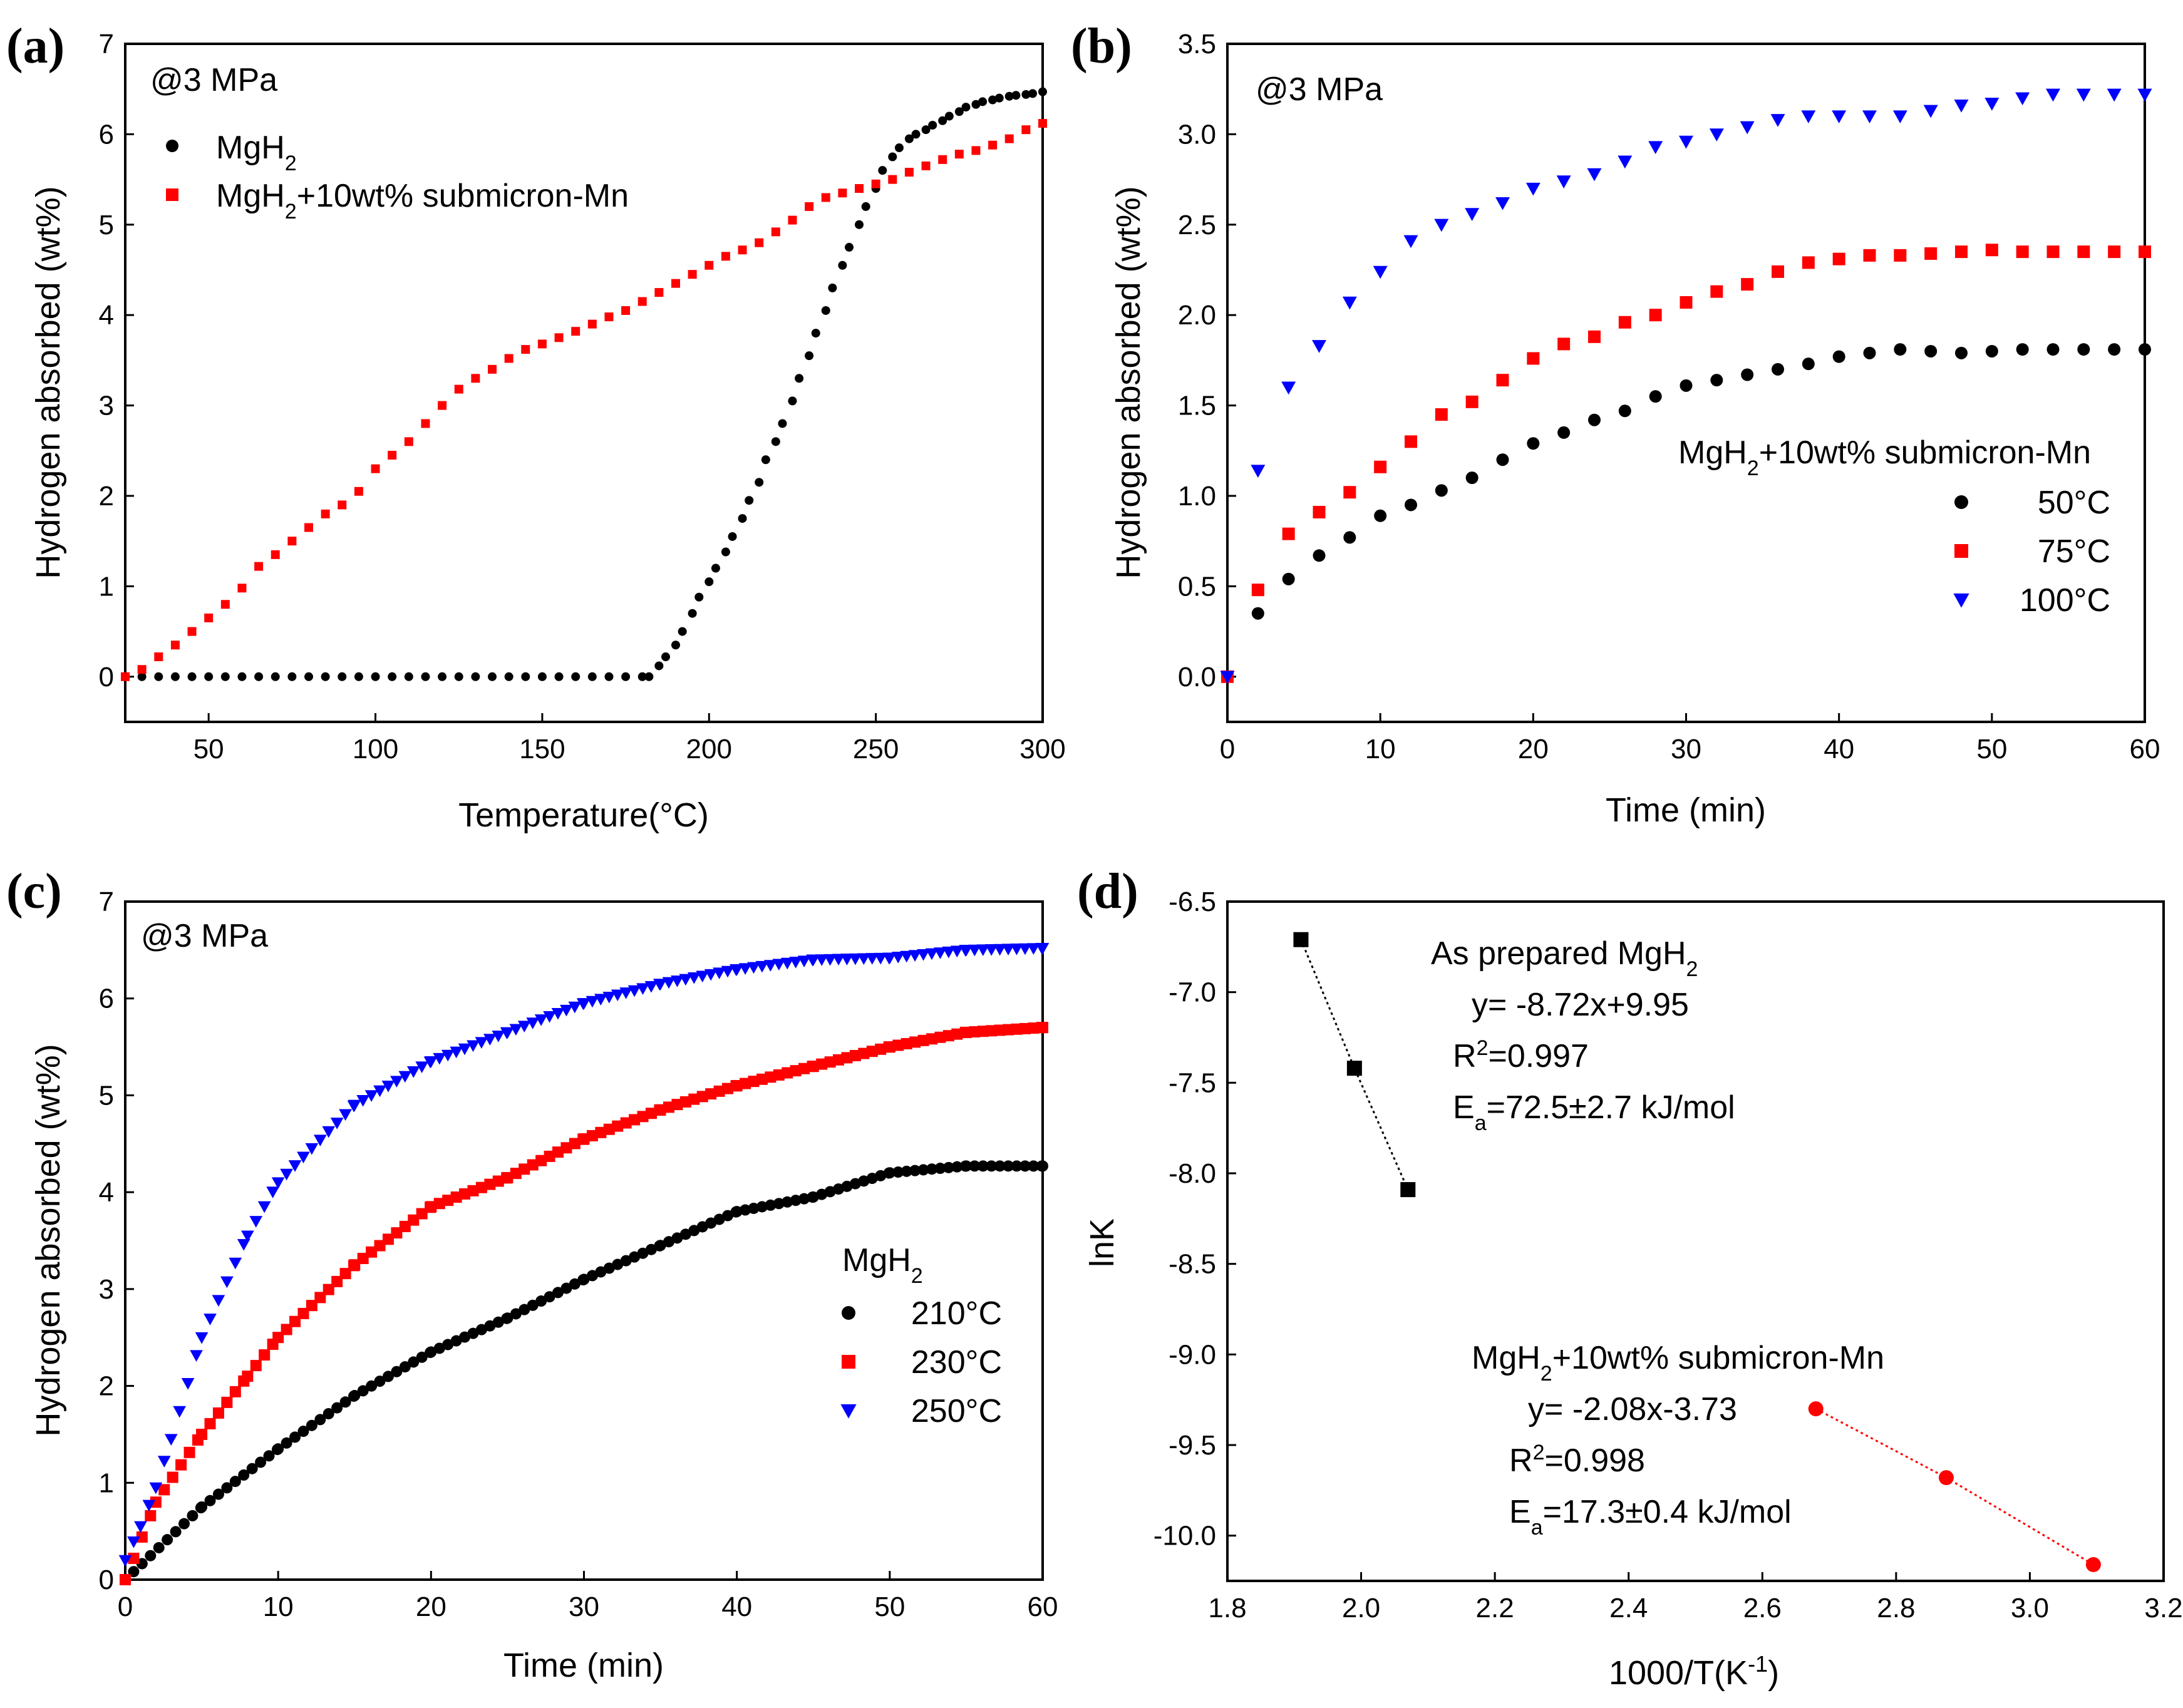  Describe the element at coordinates (106, 225) in the screenshot. I see `panel-a-ytick-label: 5` at that location.